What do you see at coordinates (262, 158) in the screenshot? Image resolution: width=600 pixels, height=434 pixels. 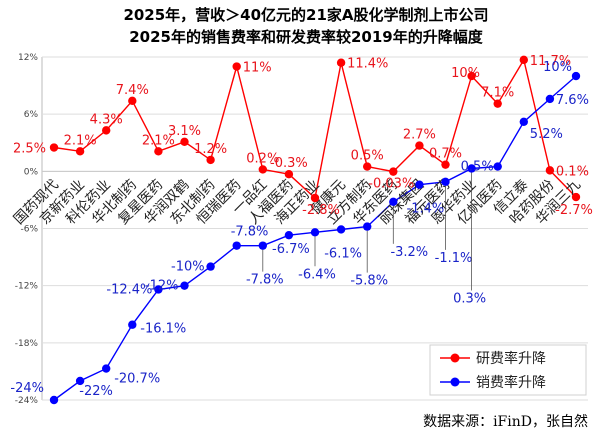 I see `rd-data-label: 0.2%` at bounding box center [262, 158].